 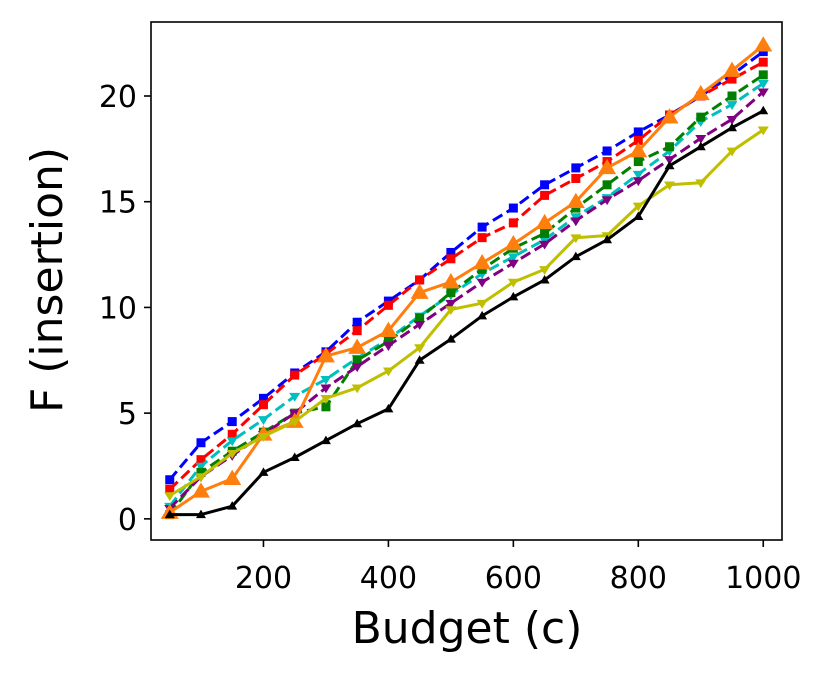 I want to click on x-tick-label: 600, so click(x=513, y=578).